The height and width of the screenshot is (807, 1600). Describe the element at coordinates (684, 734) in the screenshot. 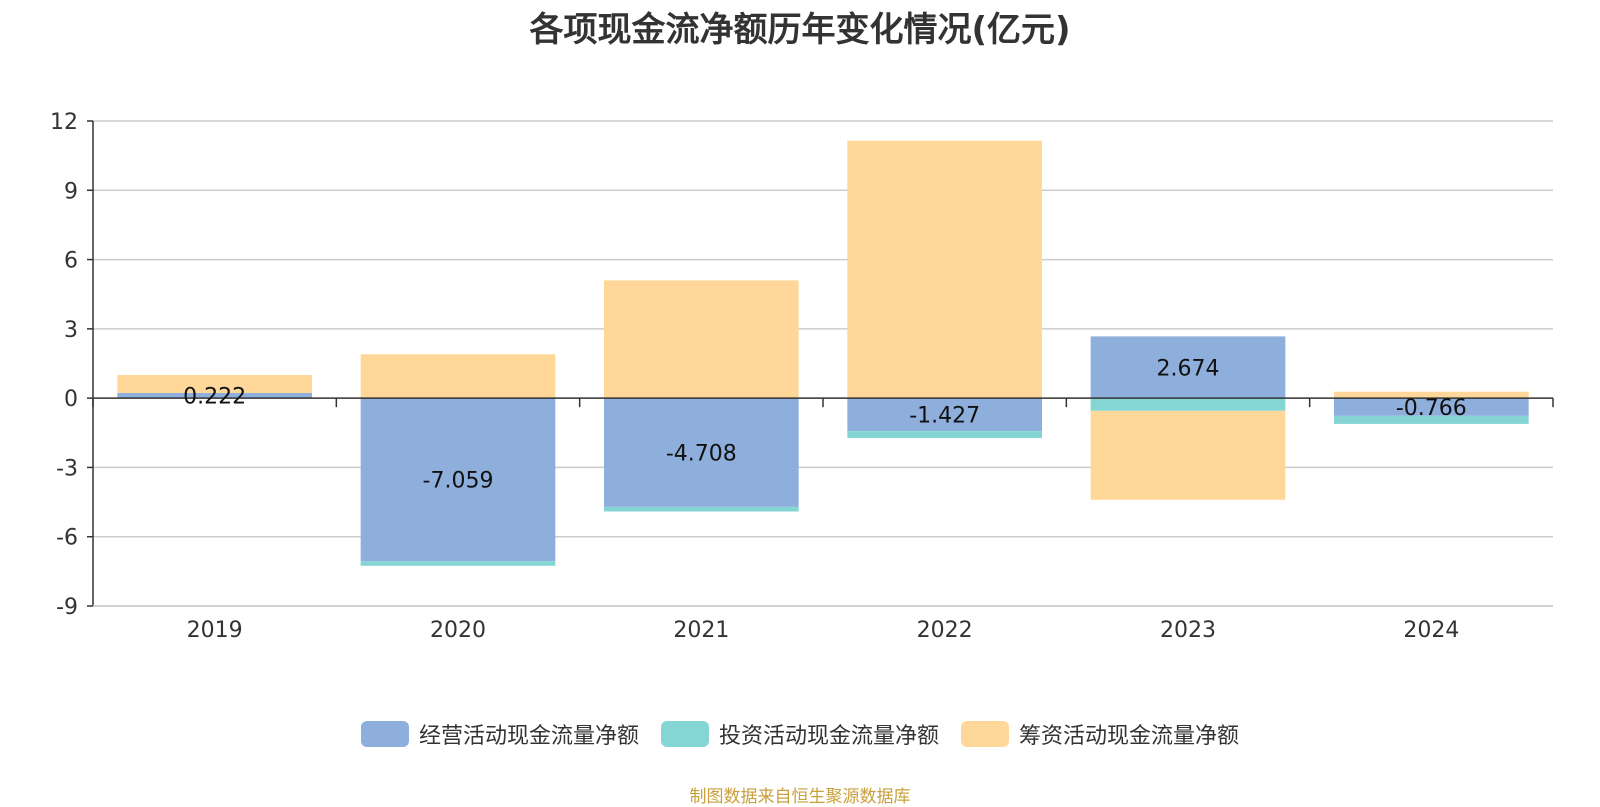

I see `legend-swatch-investing` at that location.